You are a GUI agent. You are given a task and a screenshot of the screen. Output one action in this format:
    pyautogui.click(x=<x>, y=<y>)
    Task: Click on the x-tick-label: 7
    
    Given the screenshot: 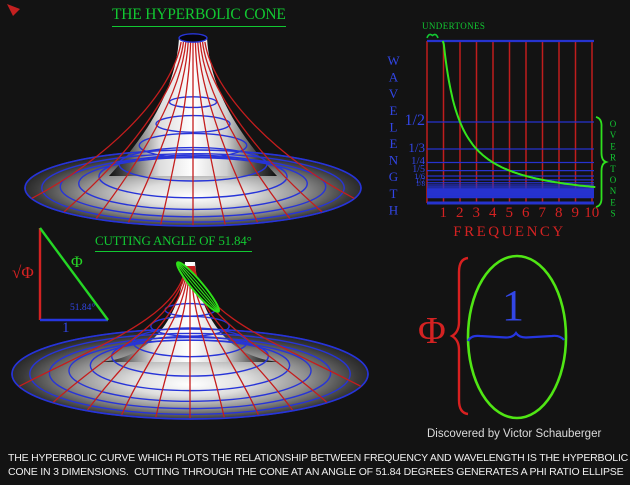 What is the action you would take?
    pyautogui.click(x=542, y=213)
    